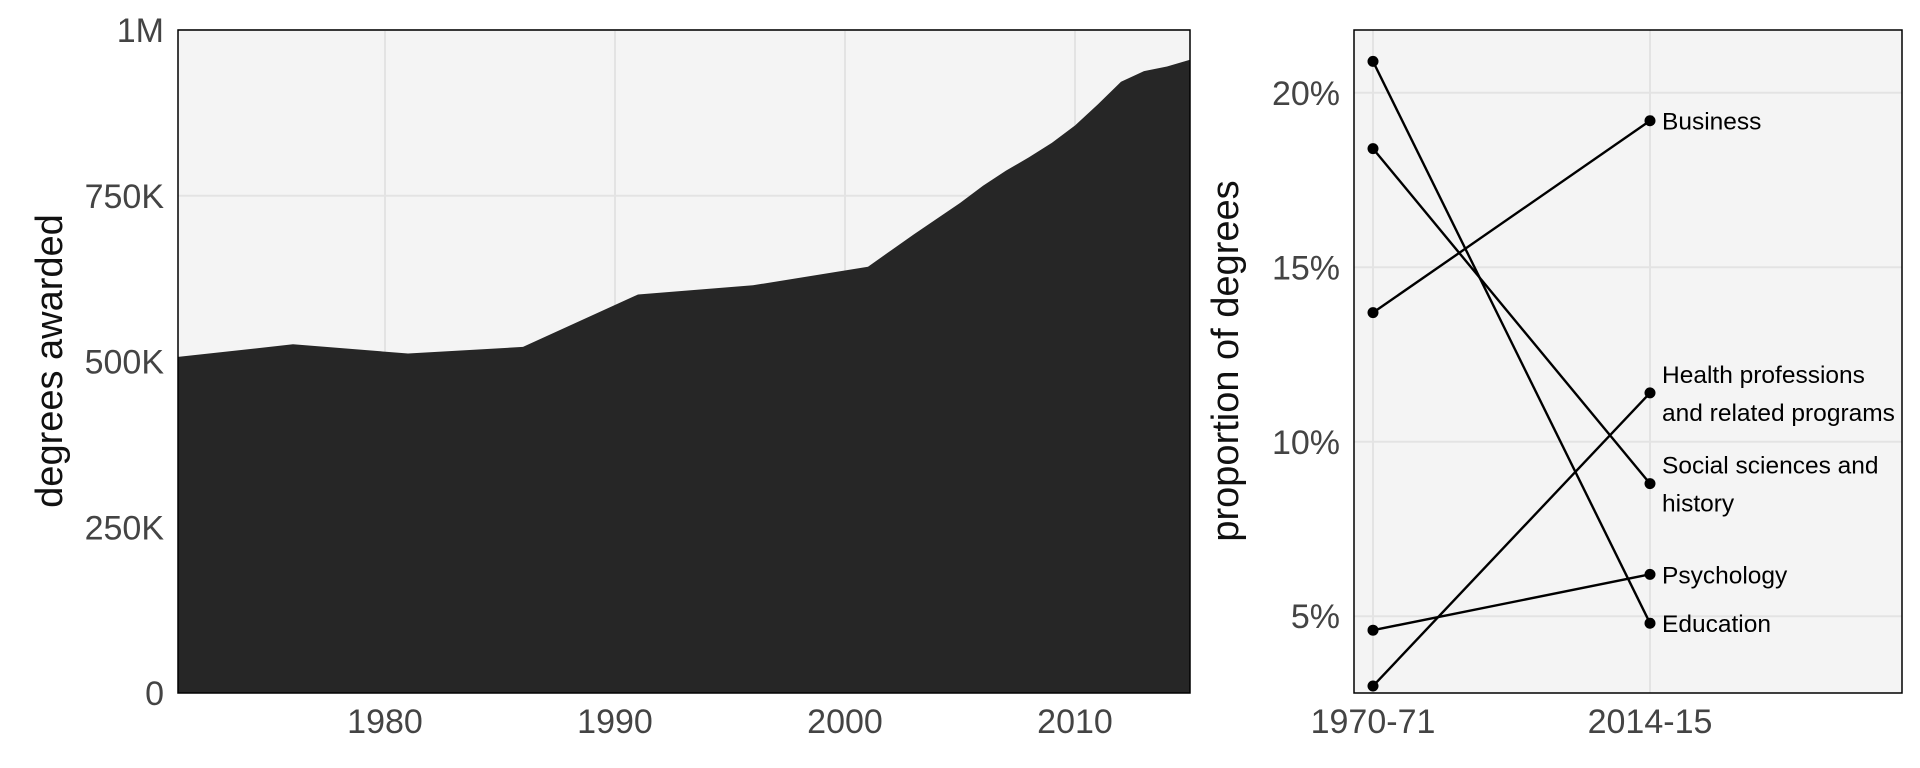 The width and height of the screenshot is (1920, 768). I want to click on slope-chart-y-tick-label: 15%, so click(1306, 268).